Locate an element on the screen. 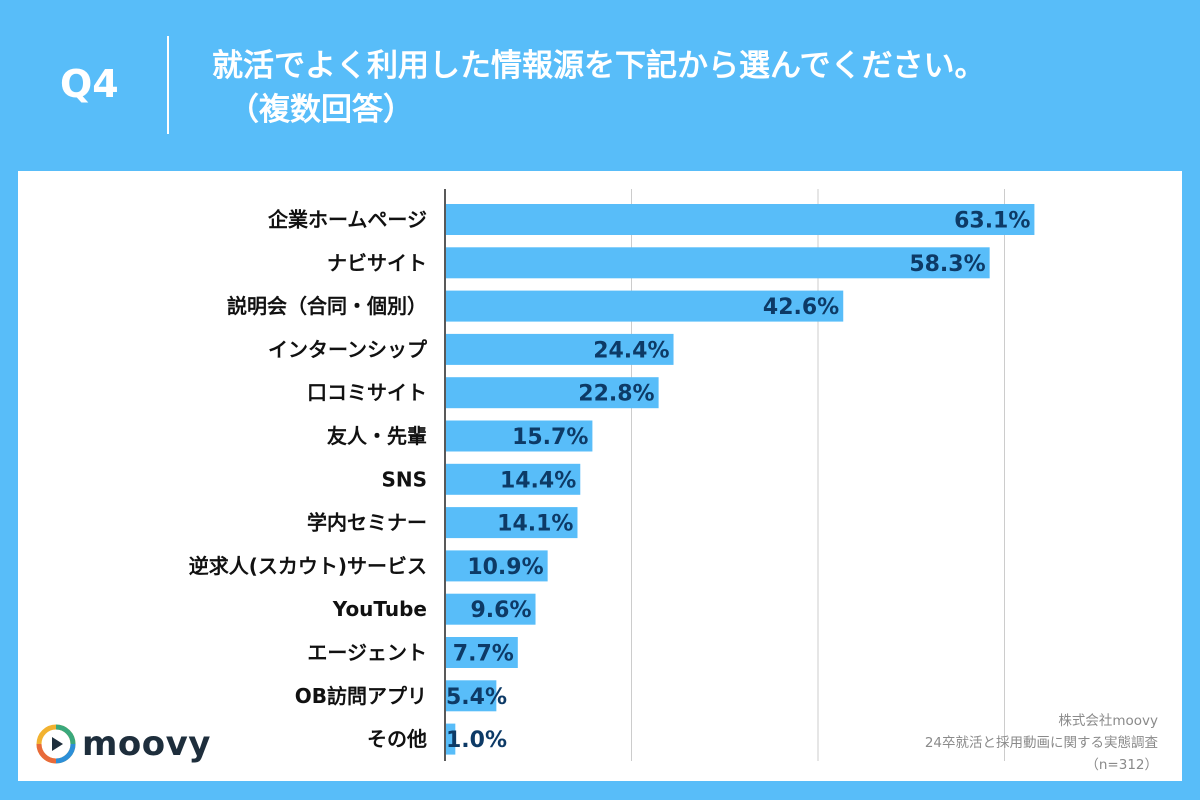 This screenshot has height=800, width=1200. value-label-12: 1.0% is located at coordinates (476, 740).